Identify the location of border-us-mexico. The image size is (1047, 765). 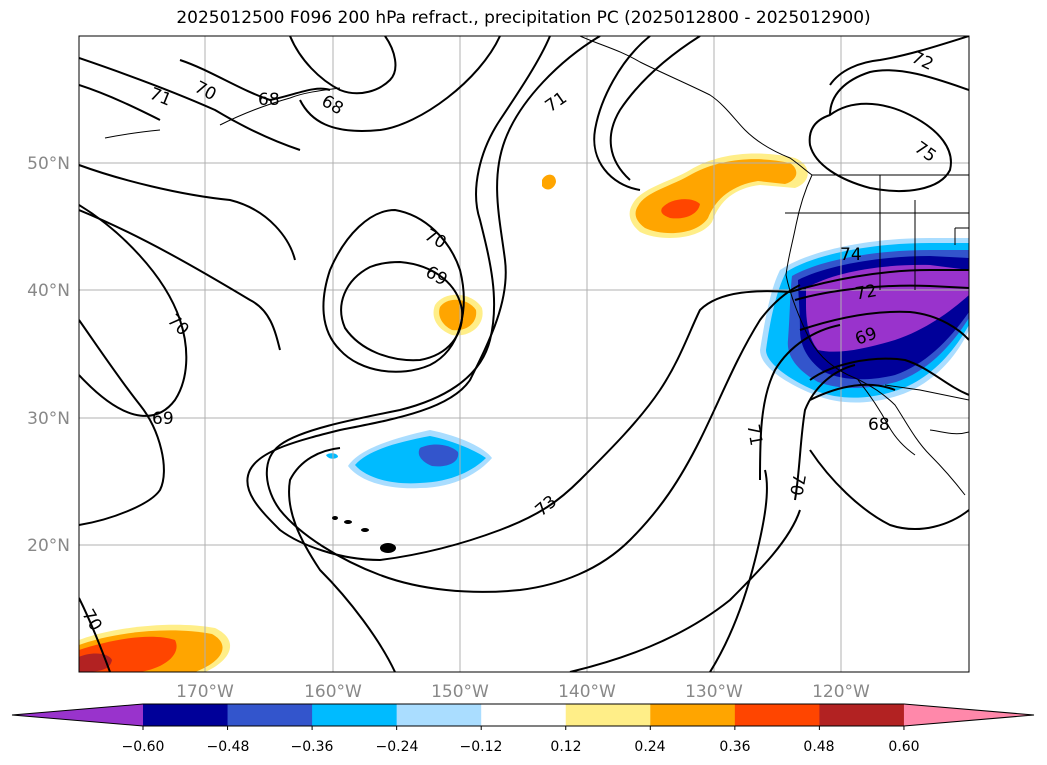
(926, 392).